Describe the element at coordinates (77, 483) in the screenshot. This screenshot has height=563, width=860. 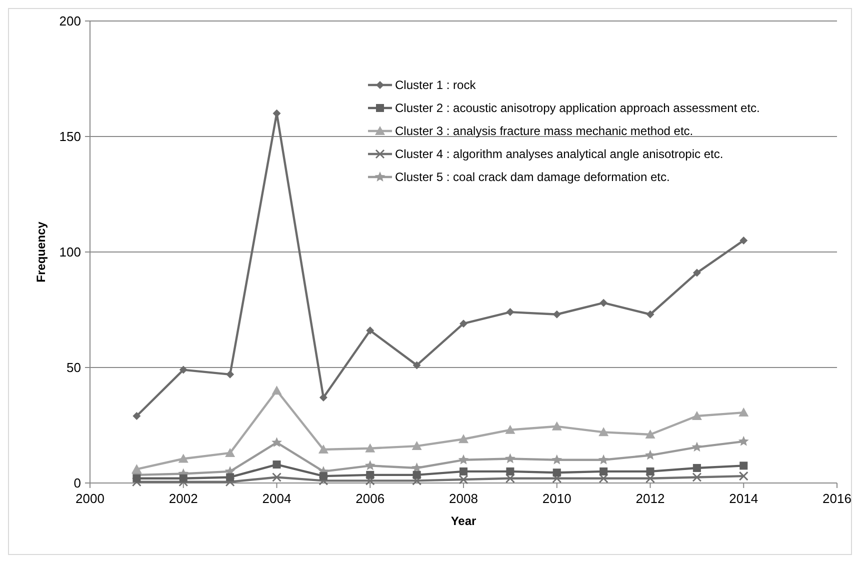
I see `y-tick-label: 0` at that location.